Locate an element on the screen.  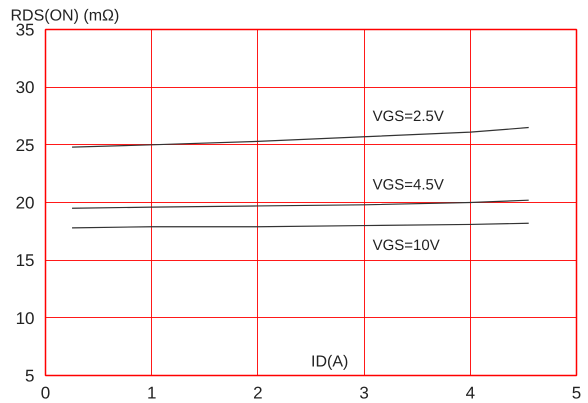
series-label: VGS=10V is located at coordinates (406, 245).